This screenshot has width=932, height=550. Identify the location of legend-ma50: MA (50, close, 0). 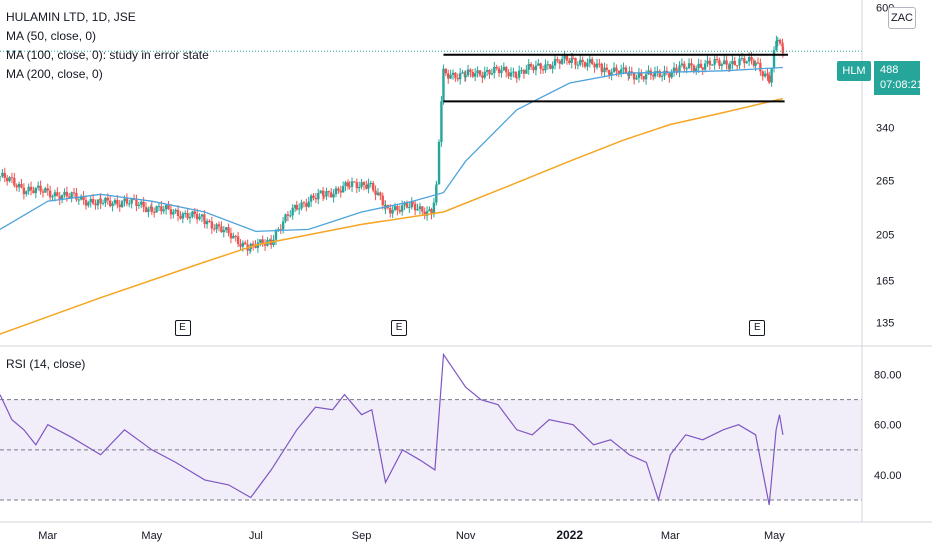
(51, 36).